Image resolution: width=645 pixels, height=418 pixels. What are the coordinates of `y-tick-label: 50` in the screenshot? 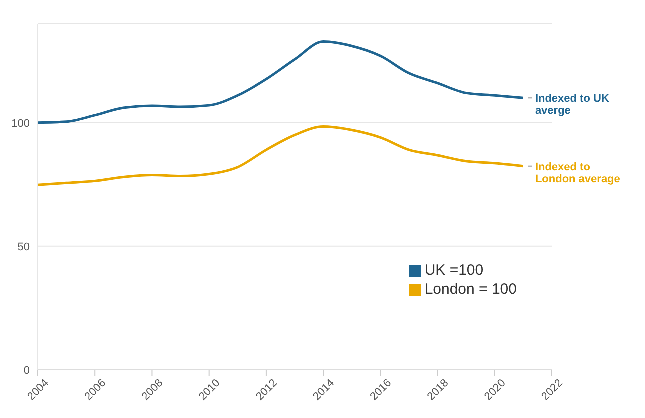 It's located at (24, 247).